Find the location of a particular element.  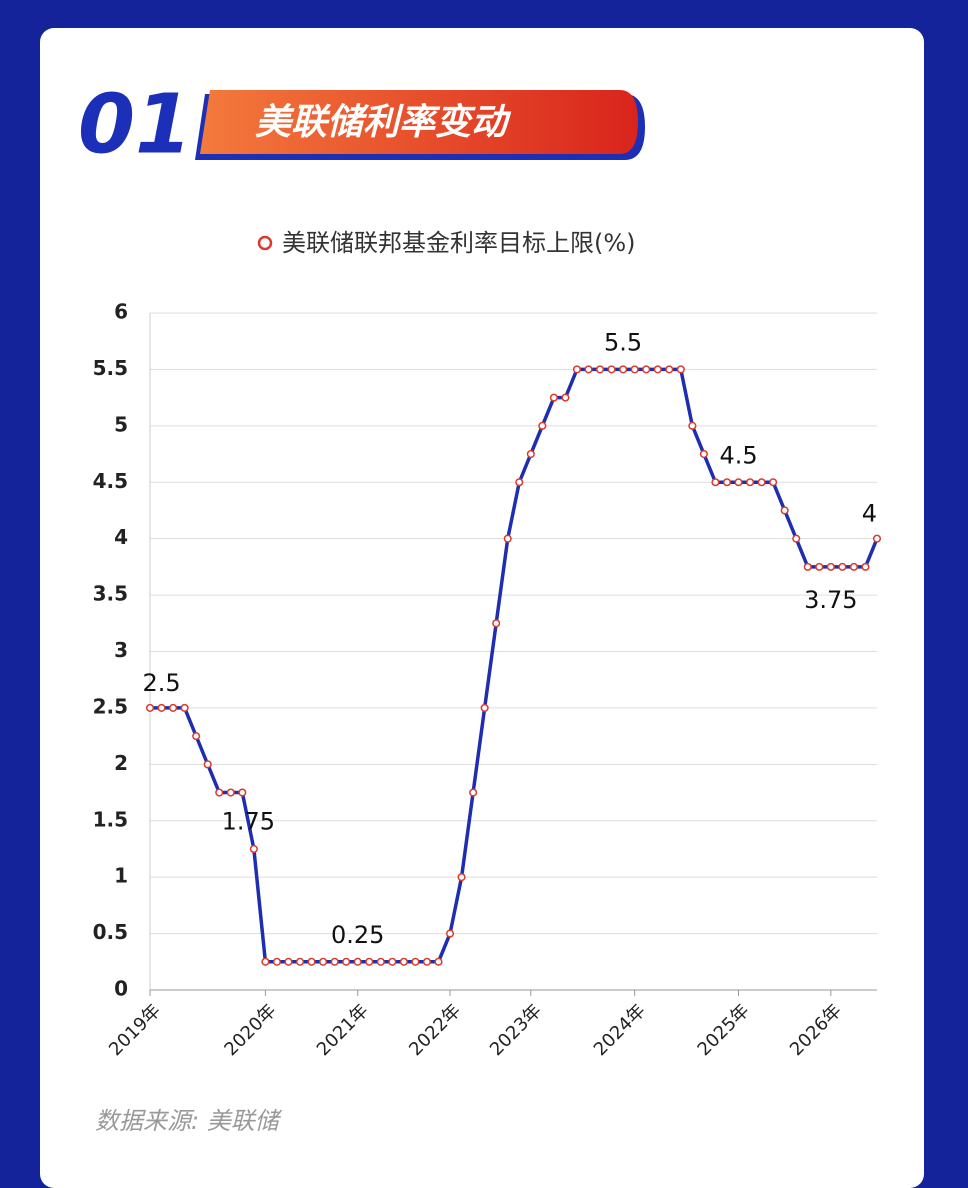

y-tick-label: 3 is located at coordinates (121, 650).